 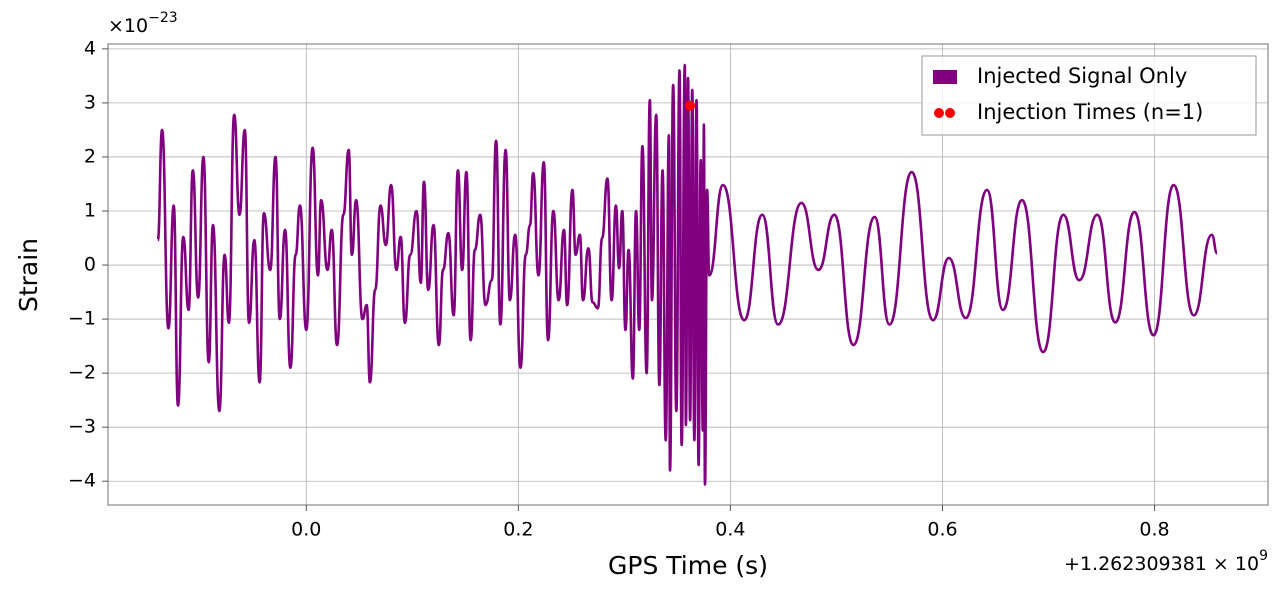 I want to click on y-tick-label: −3, so click(x=82, y=427).